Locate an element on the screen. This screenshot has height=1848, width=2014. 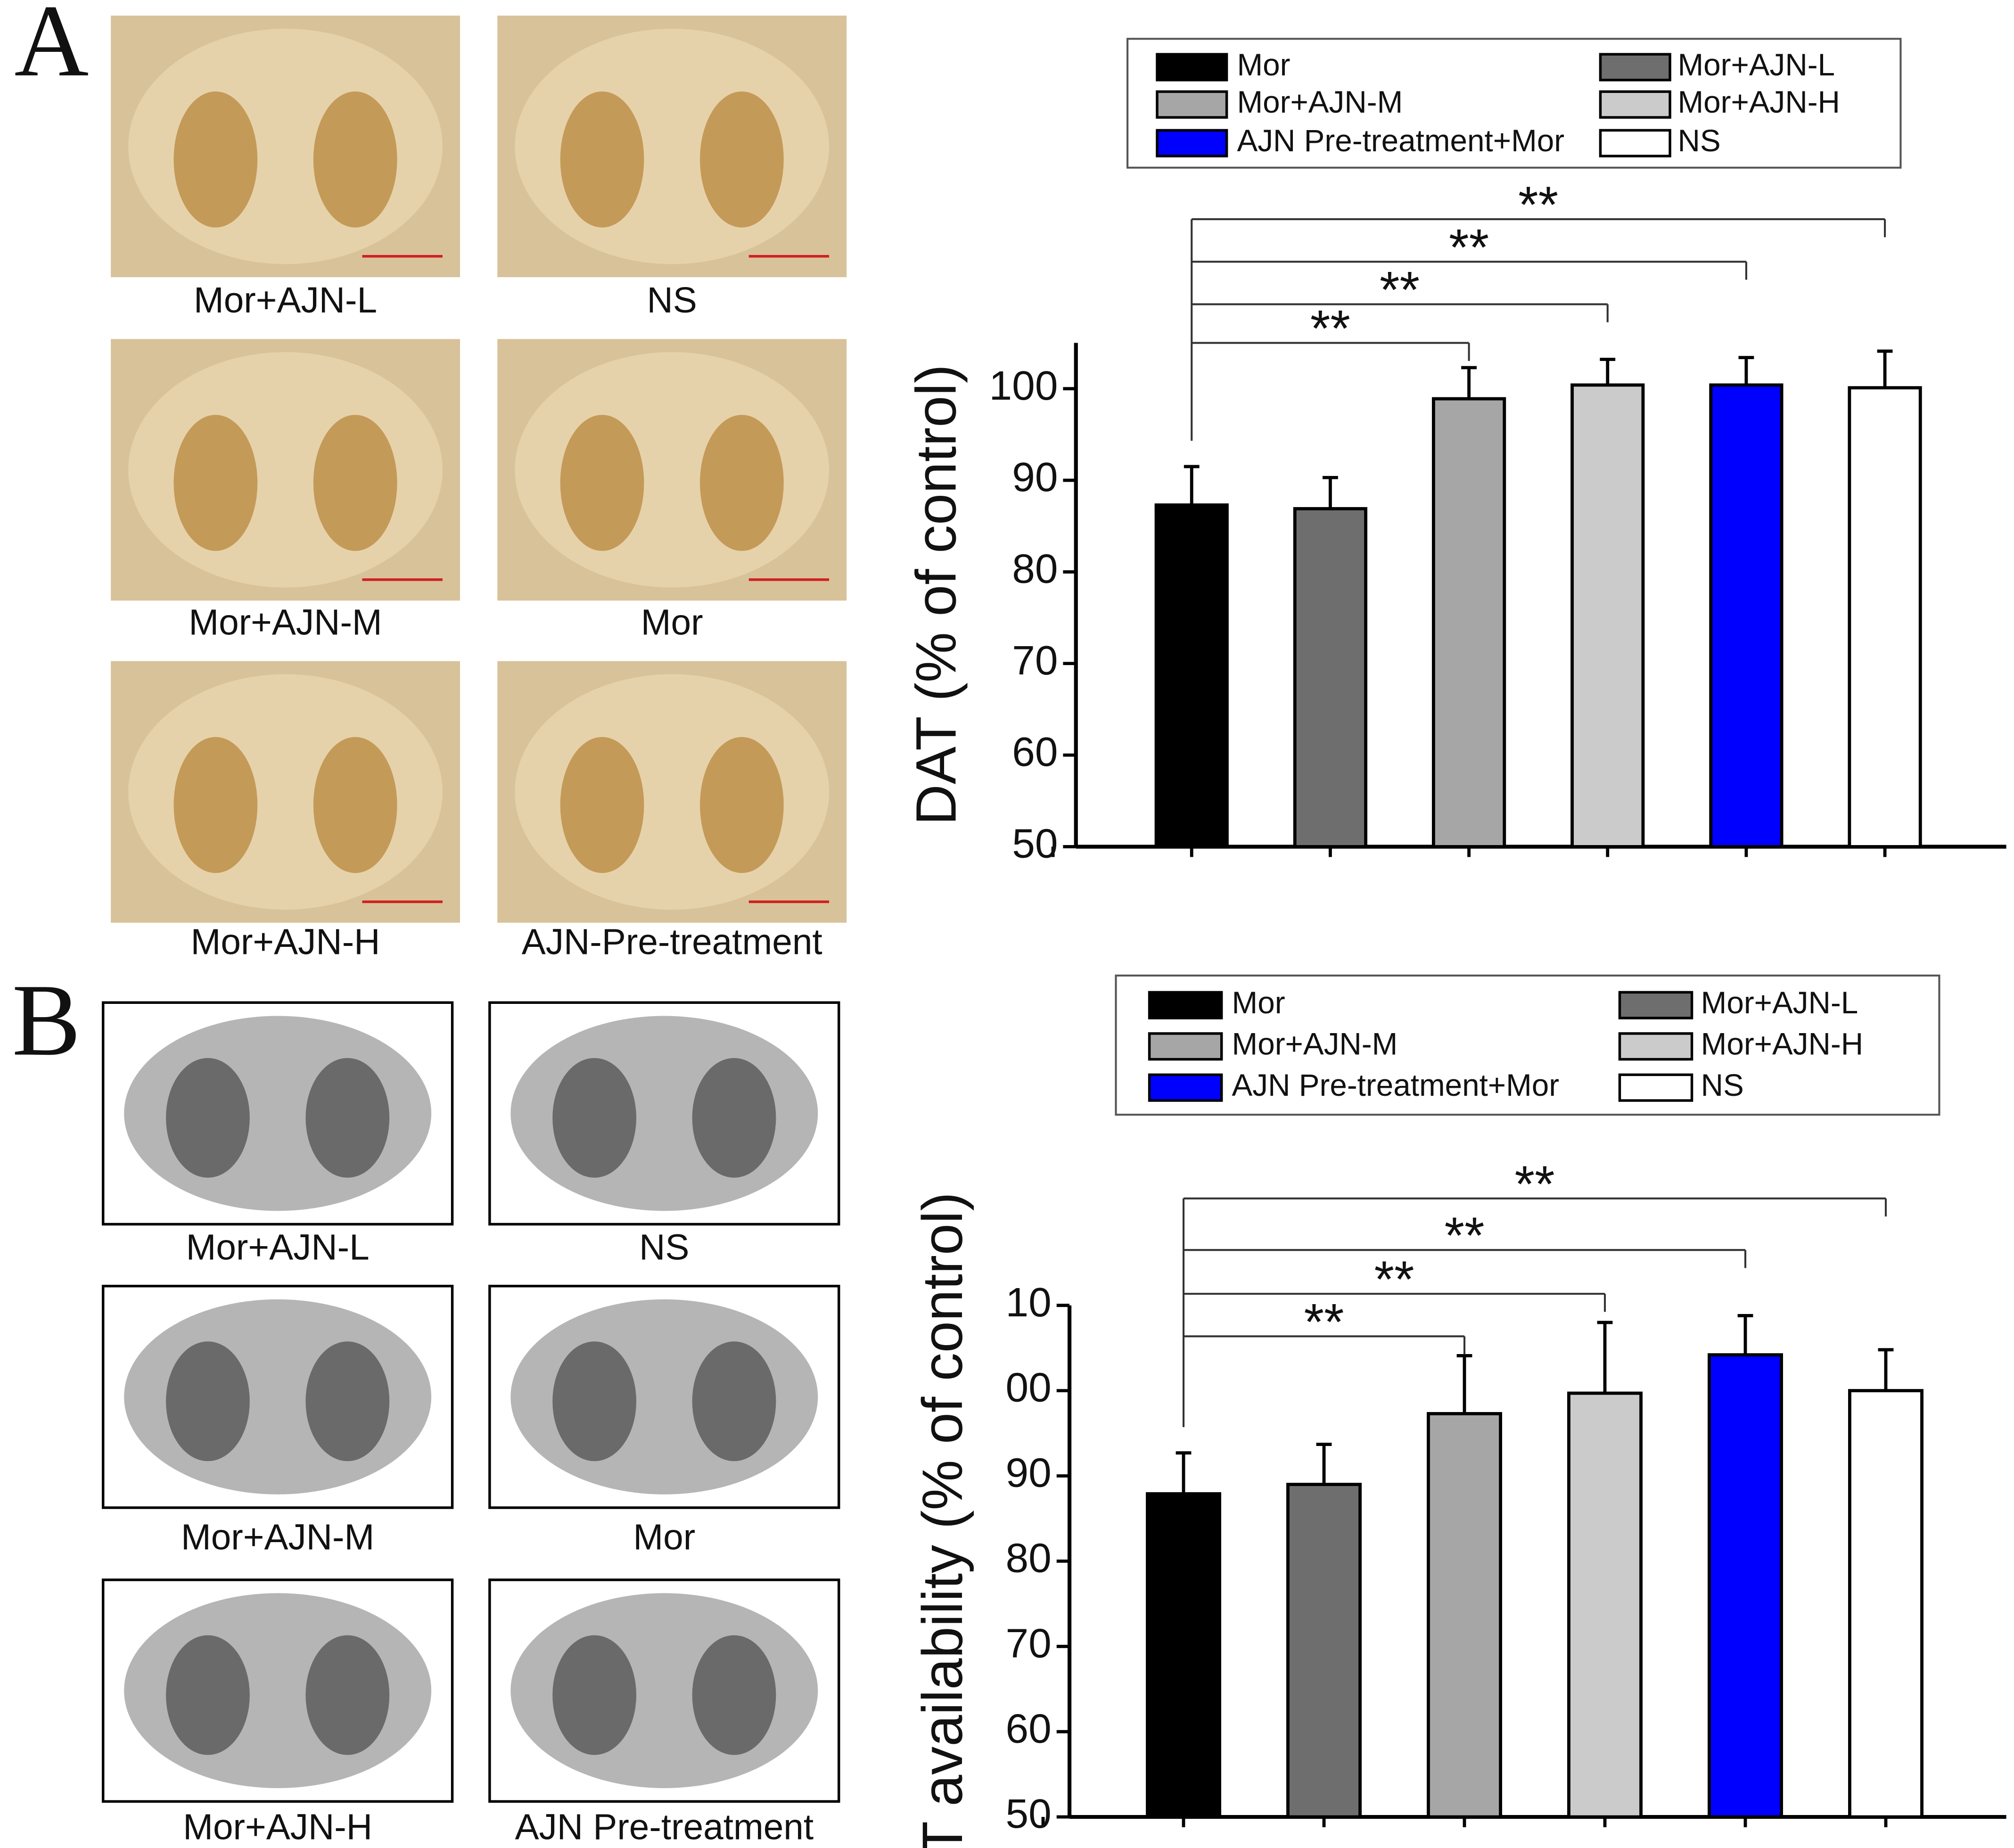
y-tick-label: 100 is located at coordinates (1023, 385).